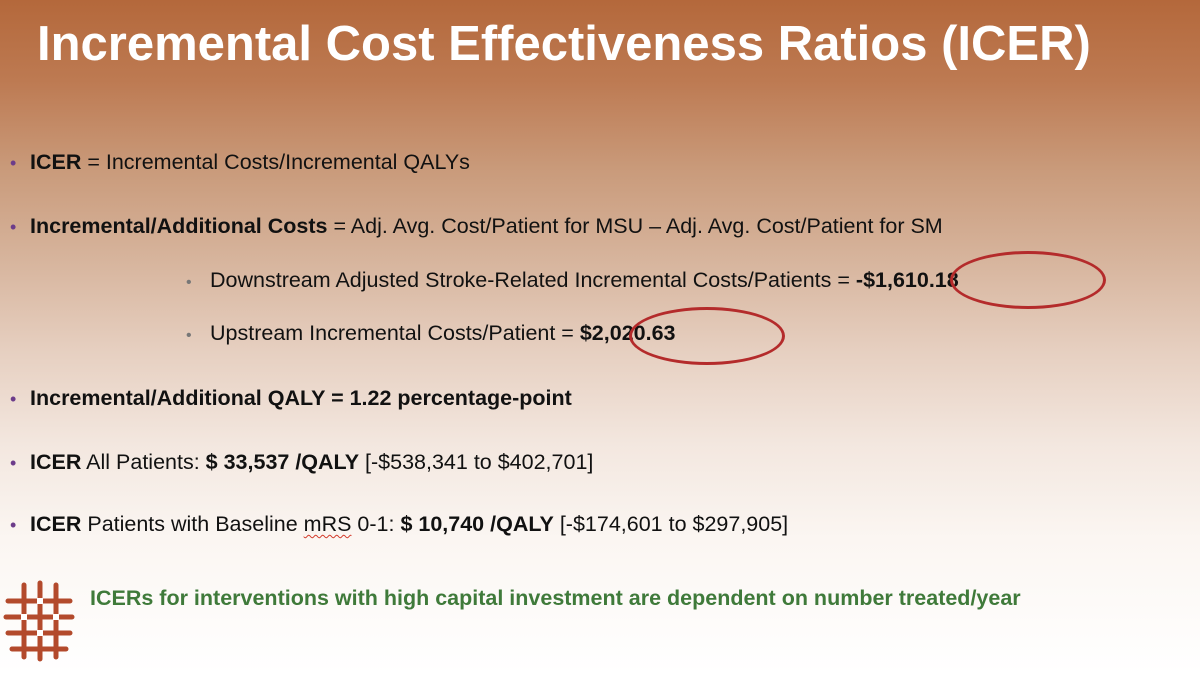 This screenshot has height=673, width=1200. I want to click on woven-lattice-logo-icon, so click(39, 621).